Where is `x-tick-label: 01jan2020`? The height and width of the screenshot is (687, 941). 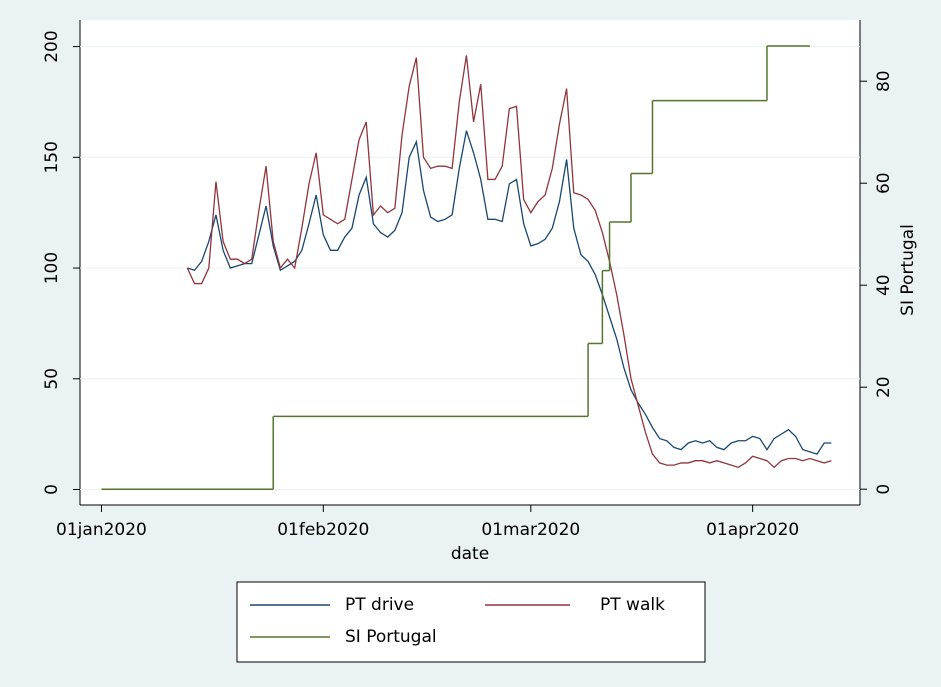 x-tick-label: 01jan2020 is located at coordinates (101, 530).